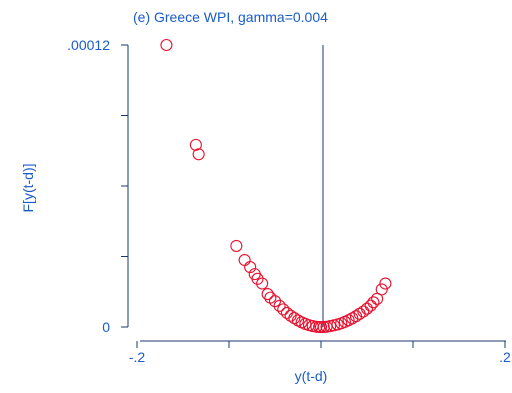 The height and width of the screenshot is (393, 512). Describe the element at coordinates (97, 186) in the screenshot. I see `y-axis-ticks: 0 .00012` at that location.